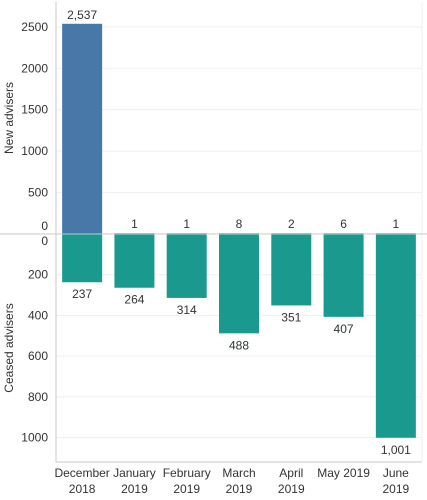  What do you see at coordinates (238, 473) in the screenshot?
I see `x-tick-label: March` at bounding box center [238, 473].